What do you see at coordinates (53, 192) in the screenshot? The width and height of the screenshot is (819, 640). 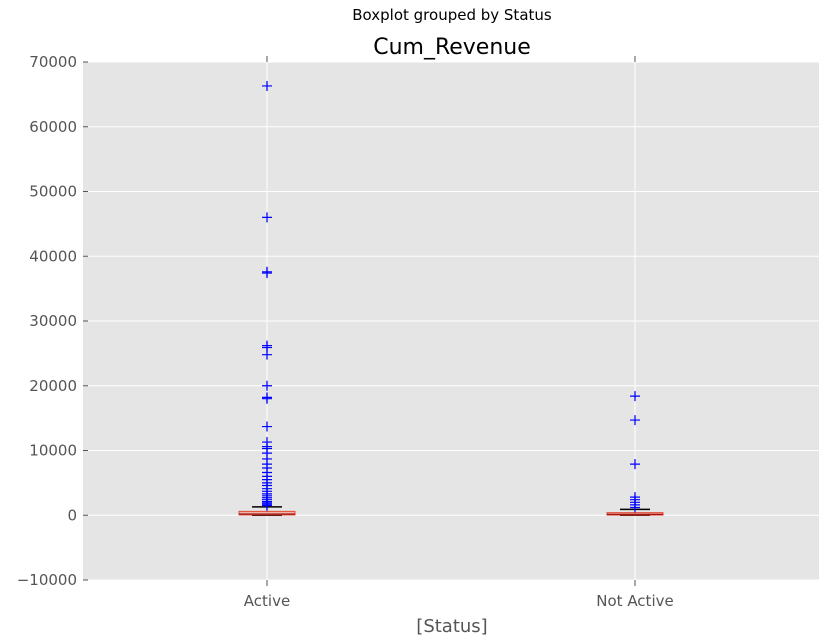 I see `y-tick-label: 50000` at bounding box center [53, 192].